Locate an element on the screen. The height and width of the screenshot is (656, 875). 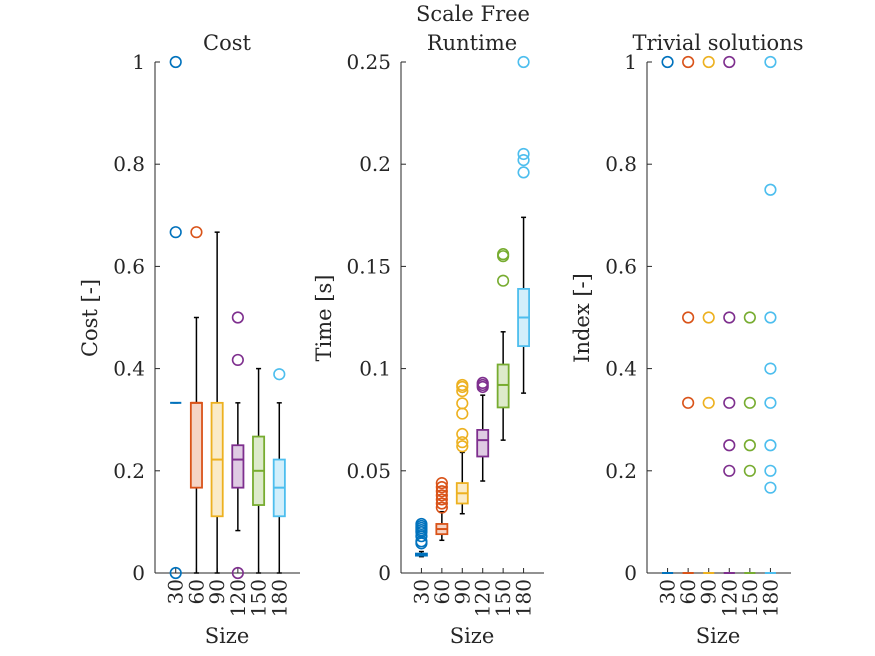
cost-ytick-label: 0.6 is located at coordinates (129, 266).